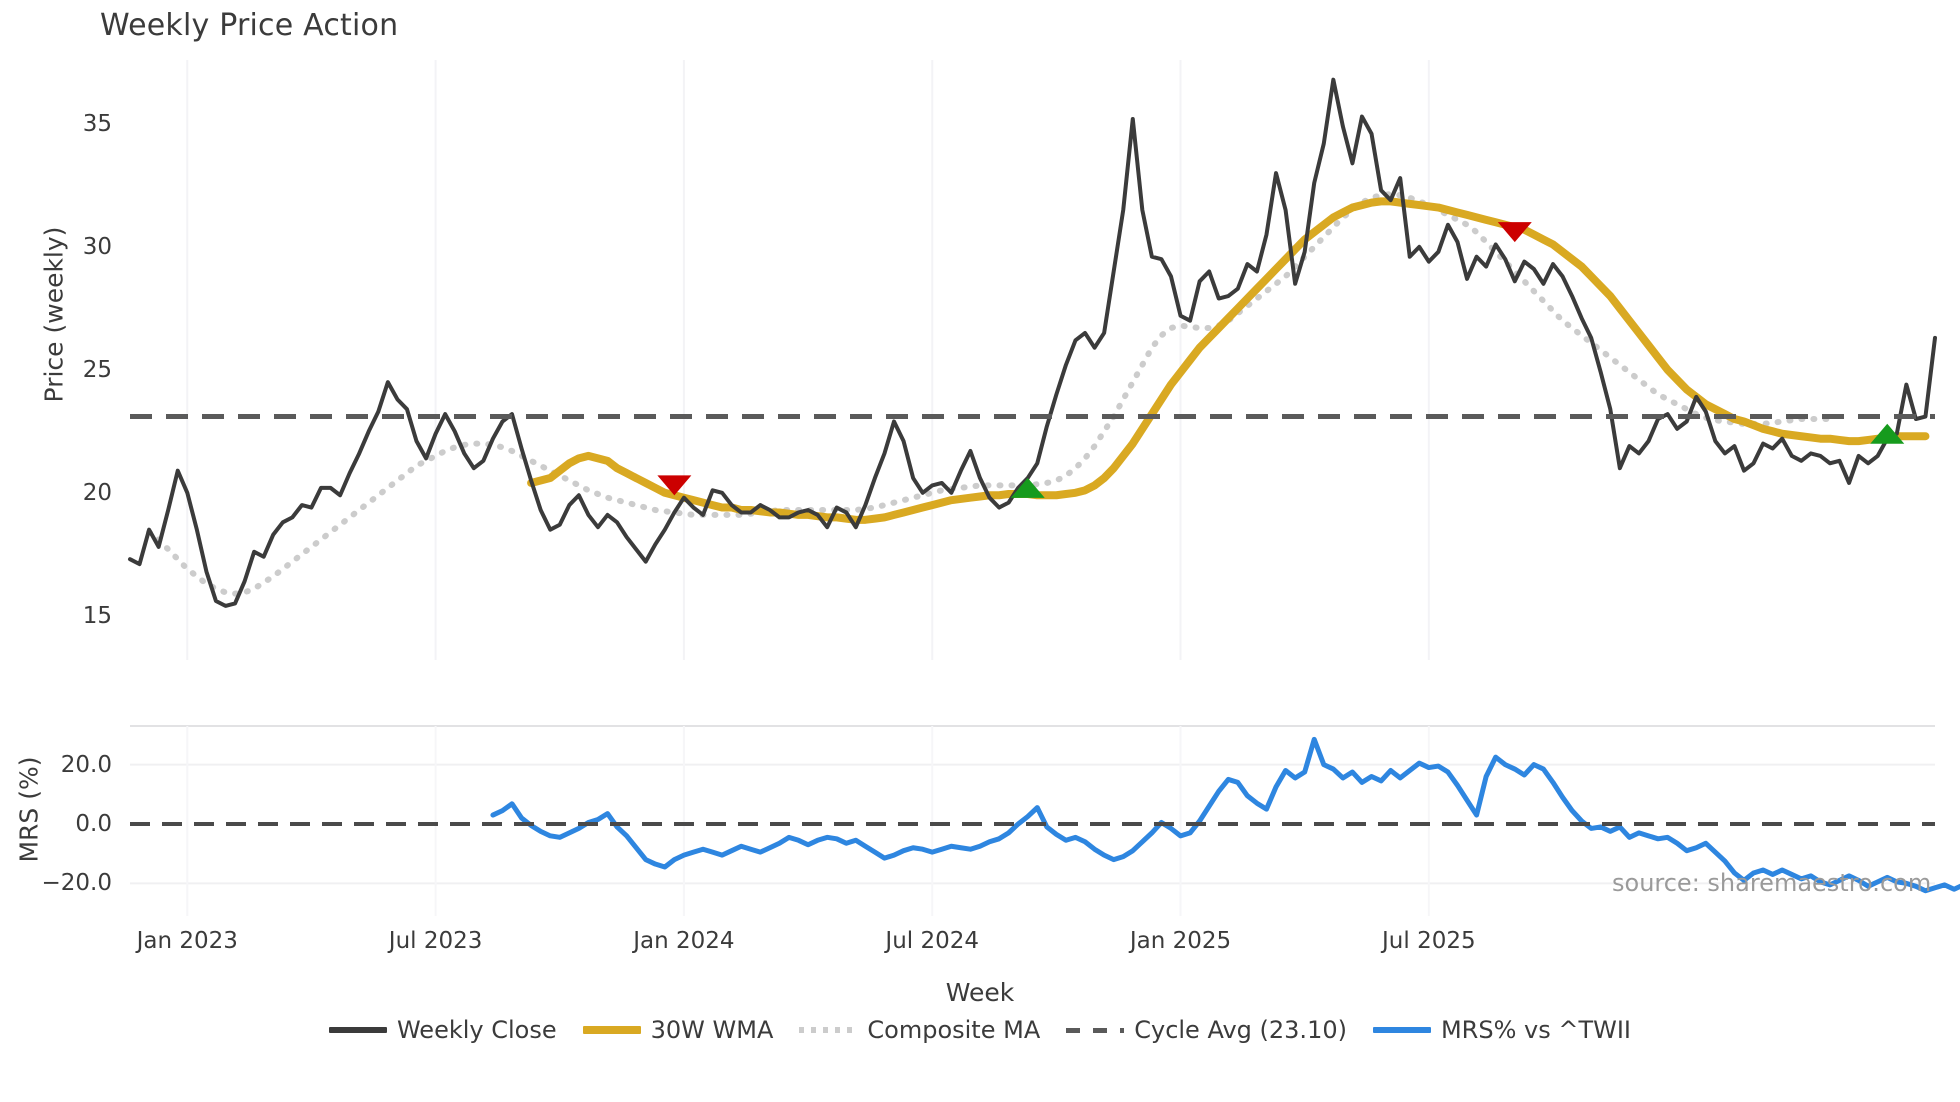 This screenshot has width=1960, height=1102. Describe the element at coordinates (932, 941) in the screenshot. I see `xtick-jul-2024: Jul 2024` at that location.